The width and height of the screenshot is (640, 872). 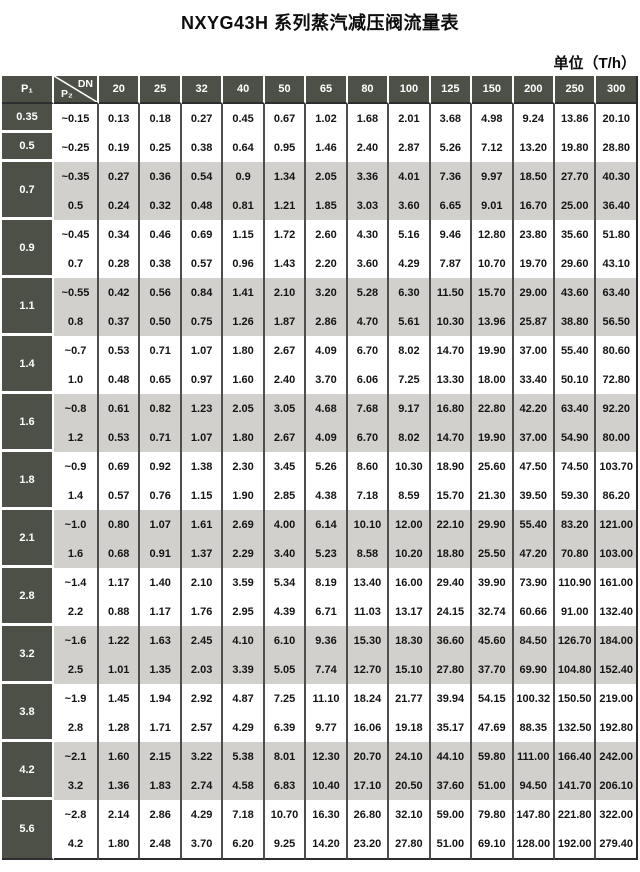 I want to click on value-cell: 4.58, so click(x=244, y=785).